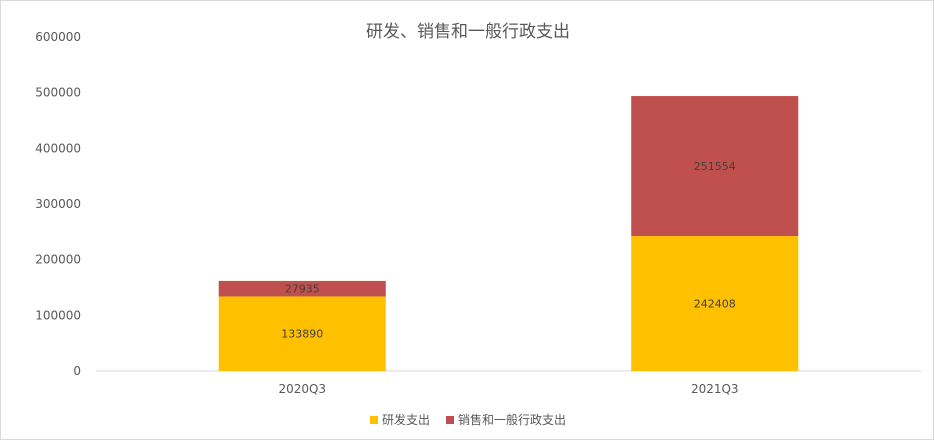  Describe the element at coordinates (302, 389) in the screenshot. I see `x-category-label: 2020Q3` at that location.